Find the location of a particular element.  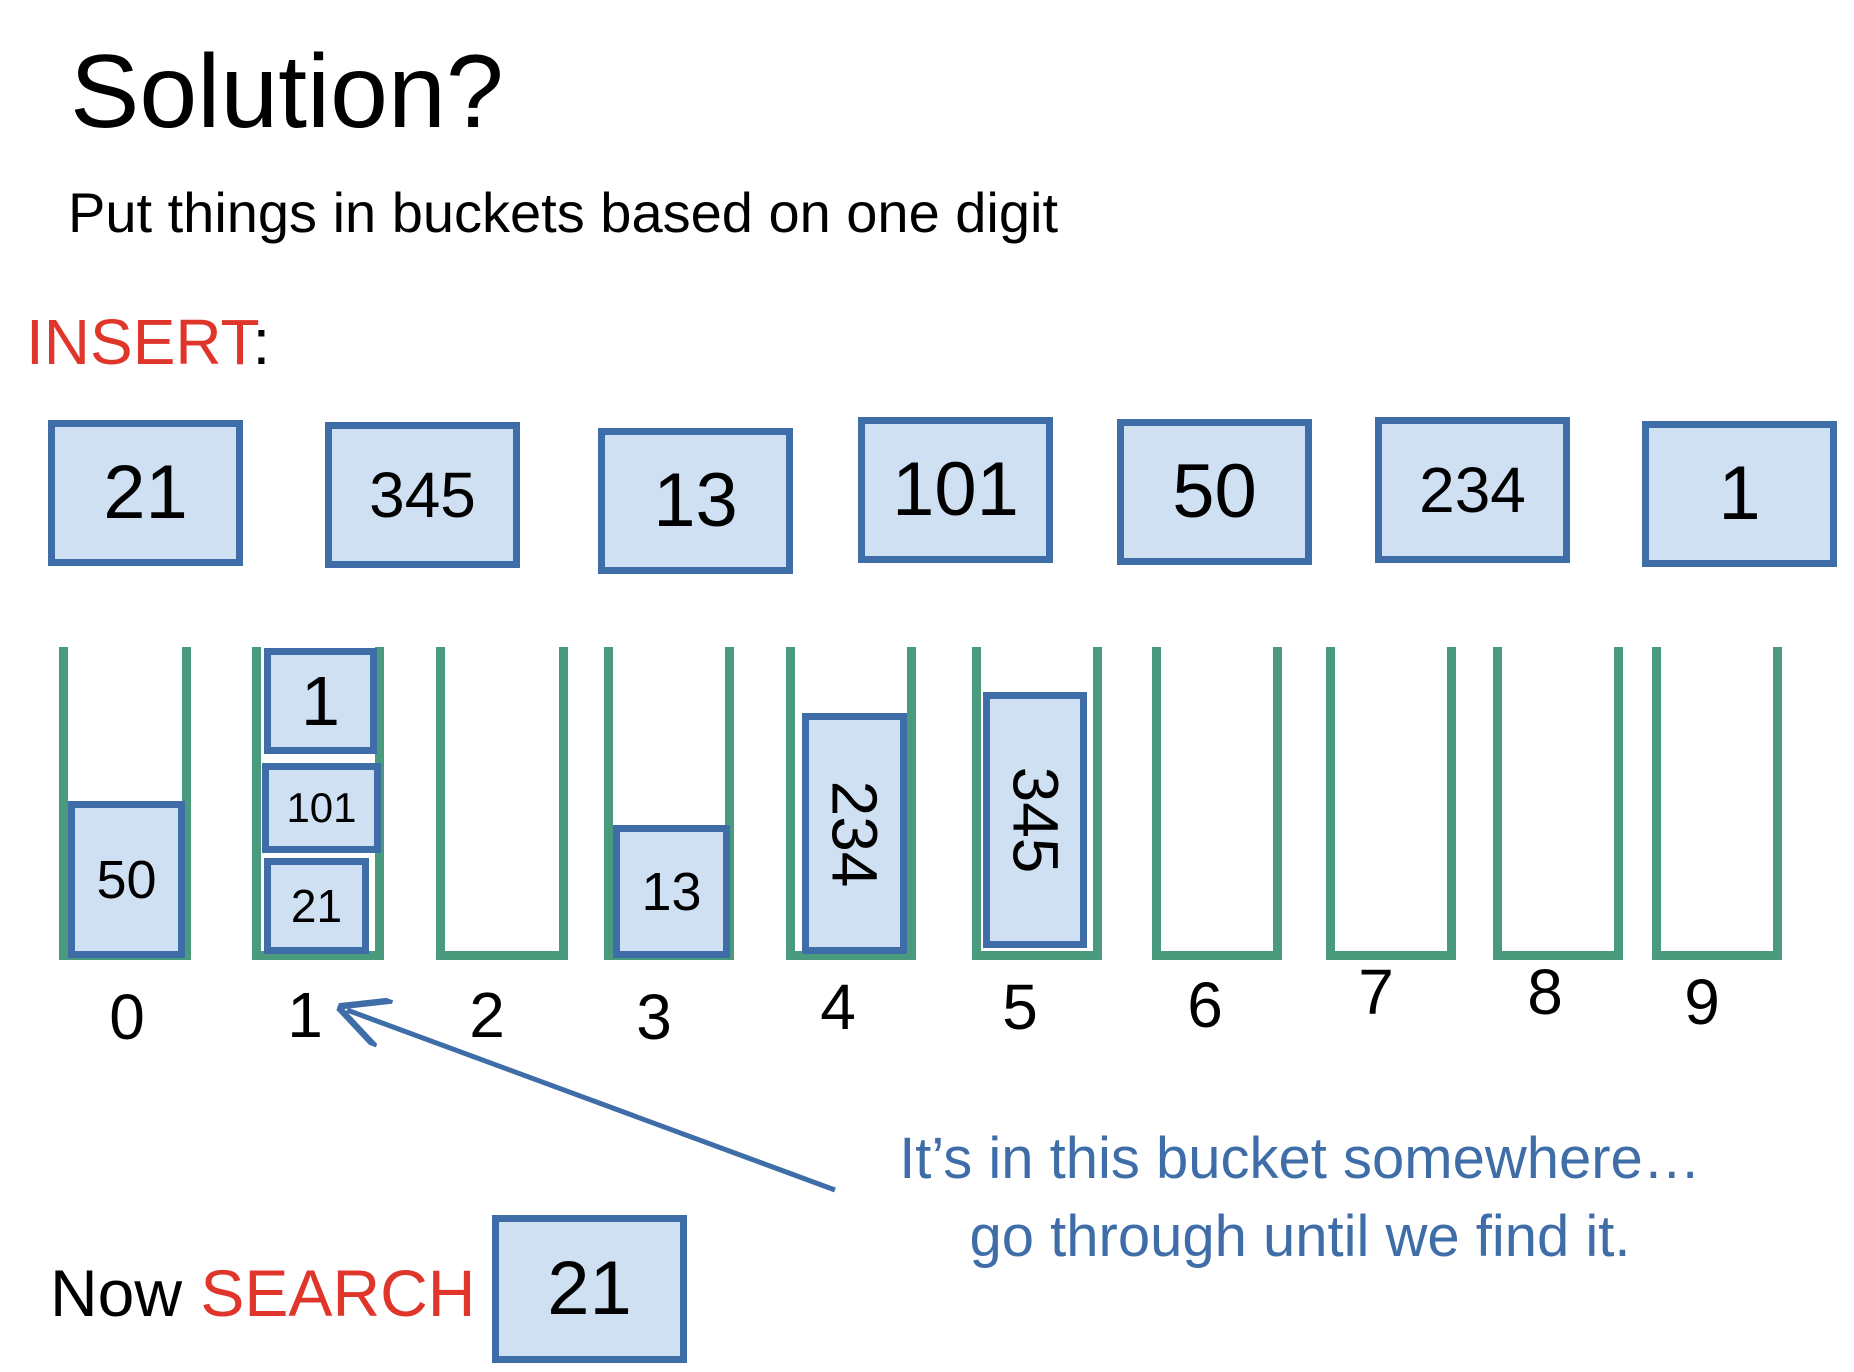

bucket-label-3: 3 is located at coordinates (654, 1017).